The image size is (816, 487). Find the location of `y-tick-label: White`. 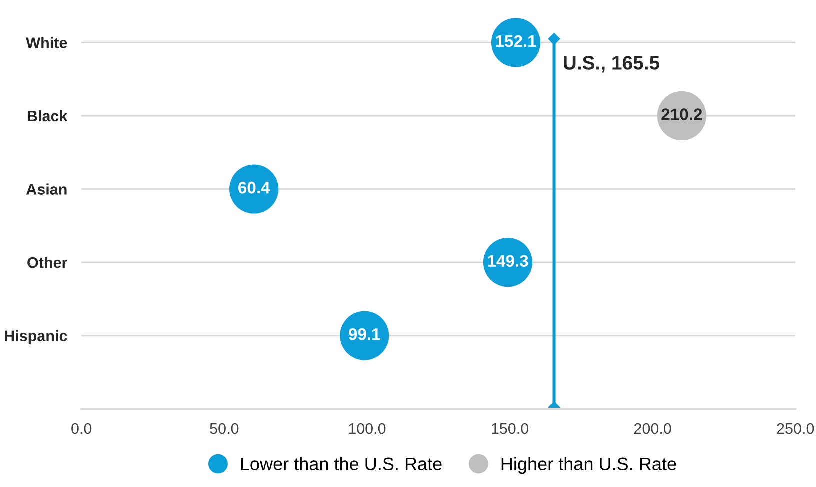

y-tick-label: White is located at coordinates (47, 42).